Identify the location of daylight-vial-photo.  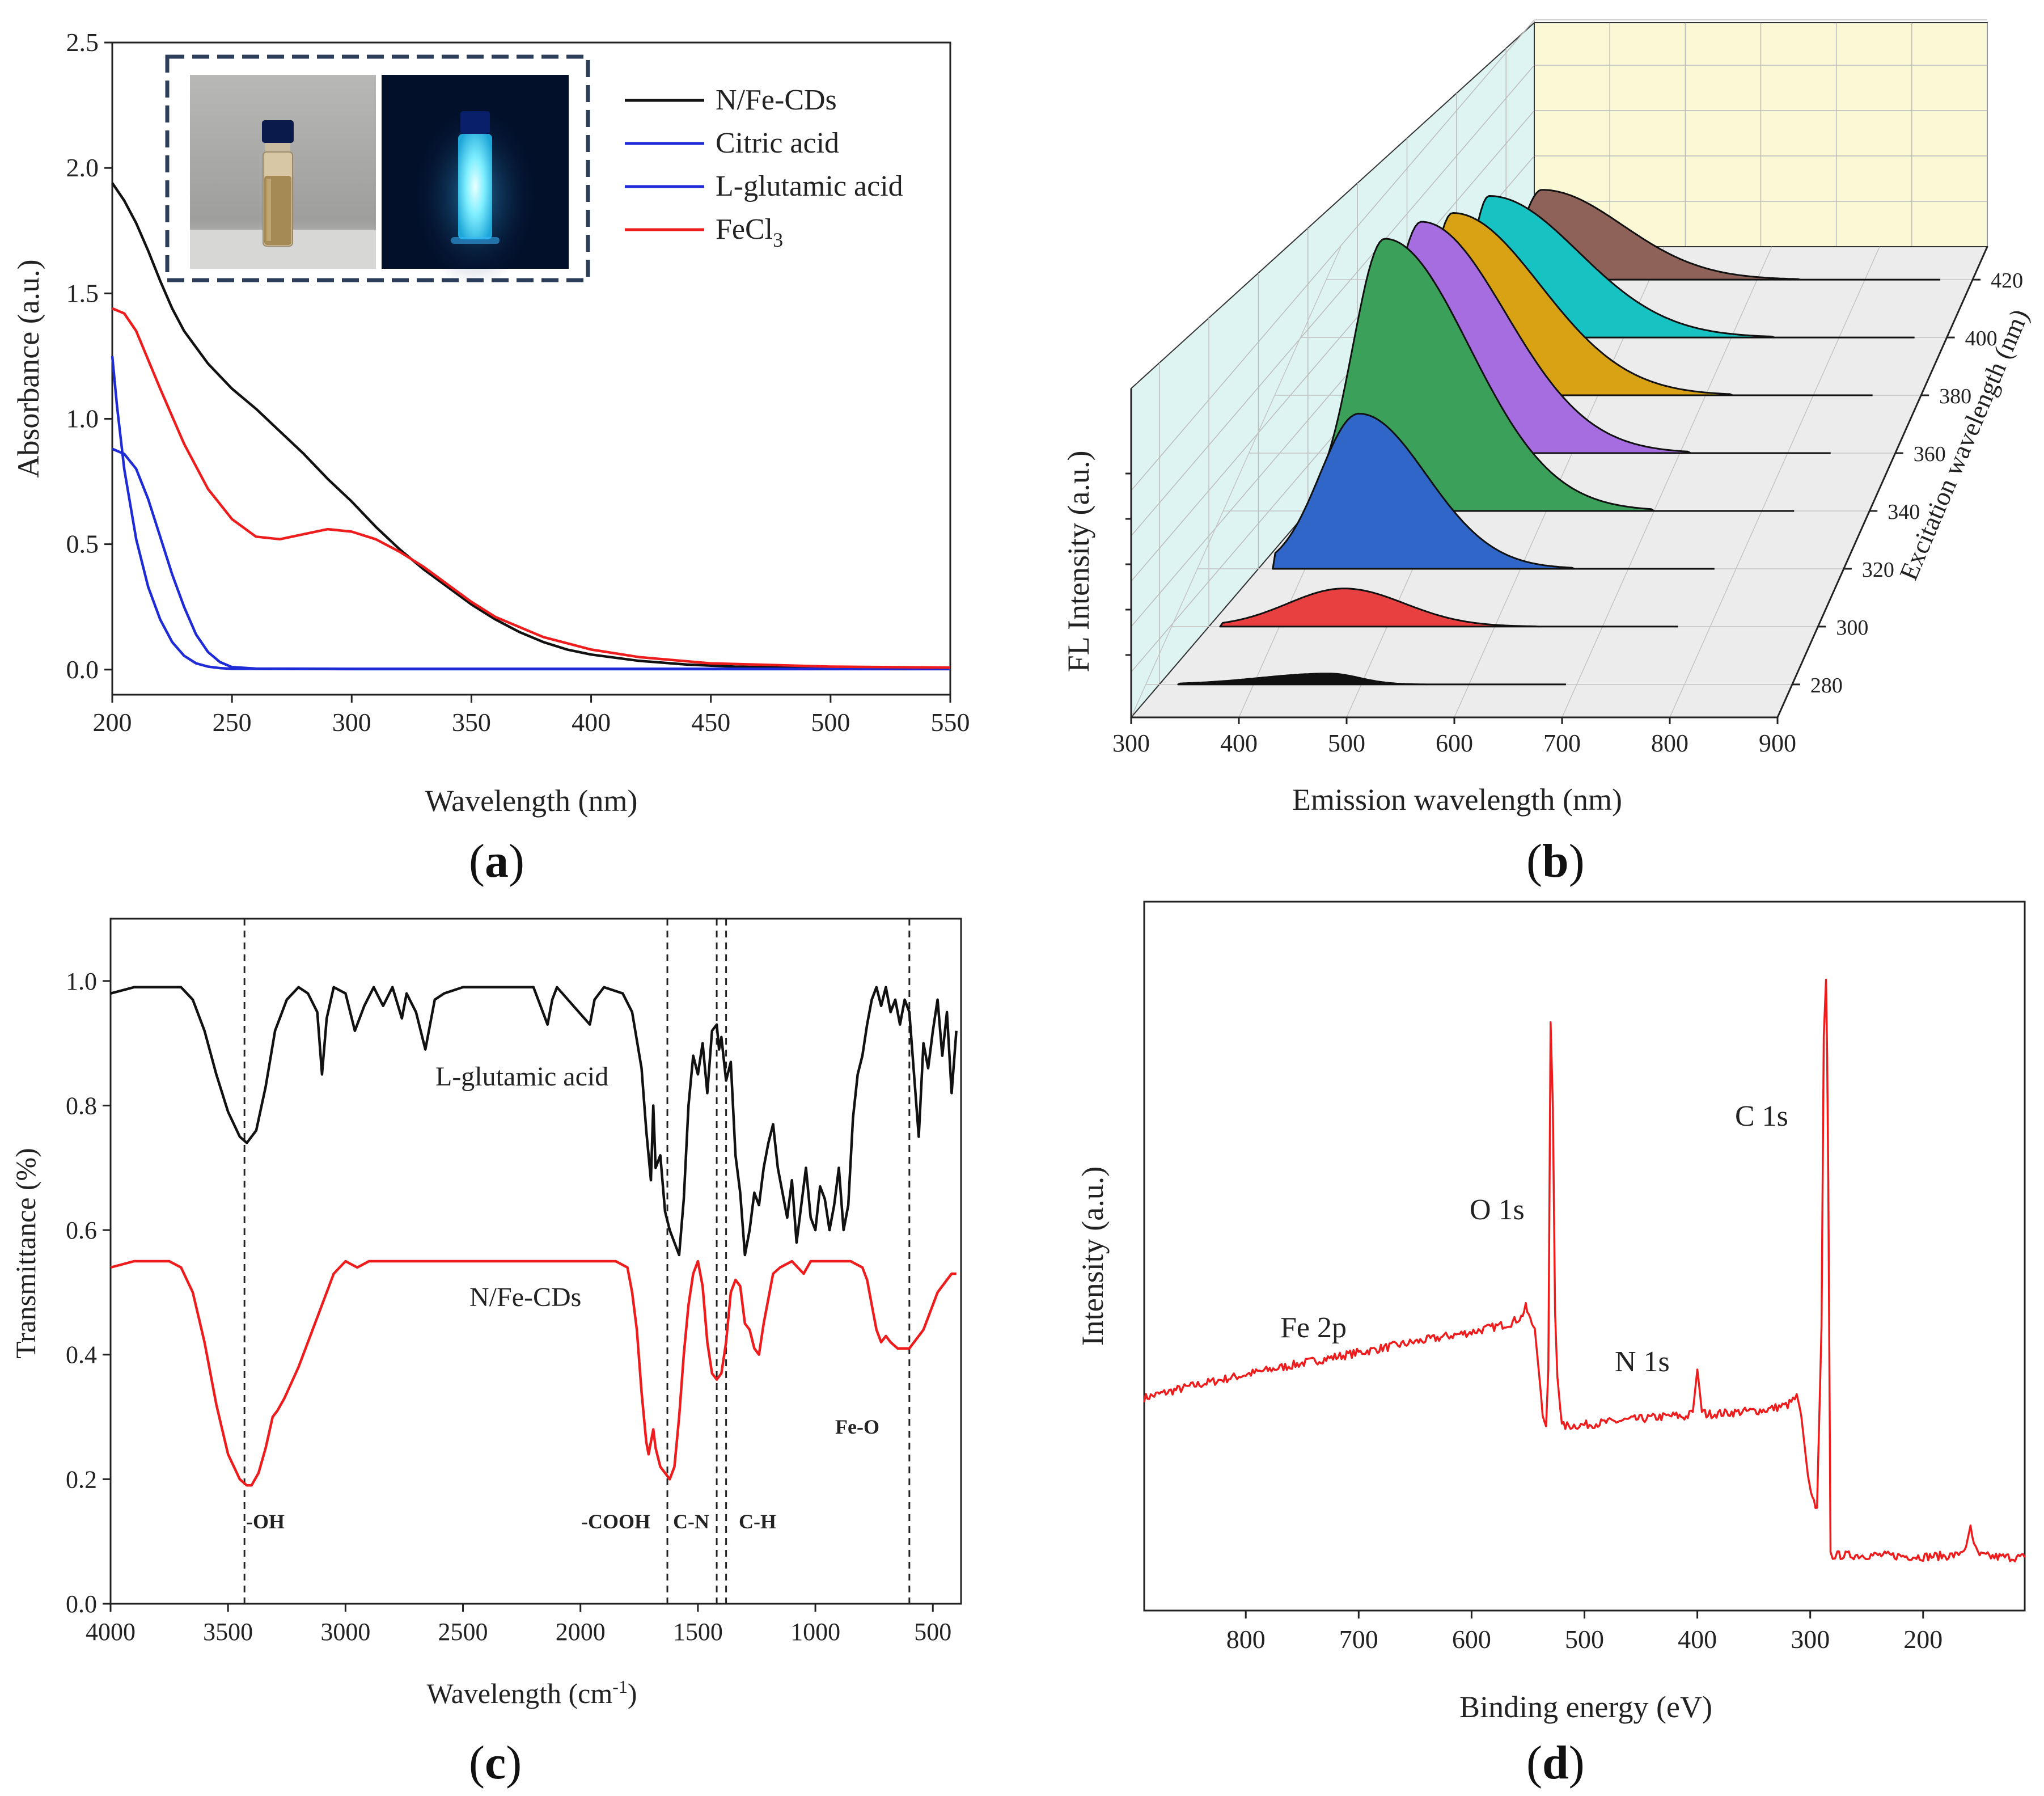
(283, 172).